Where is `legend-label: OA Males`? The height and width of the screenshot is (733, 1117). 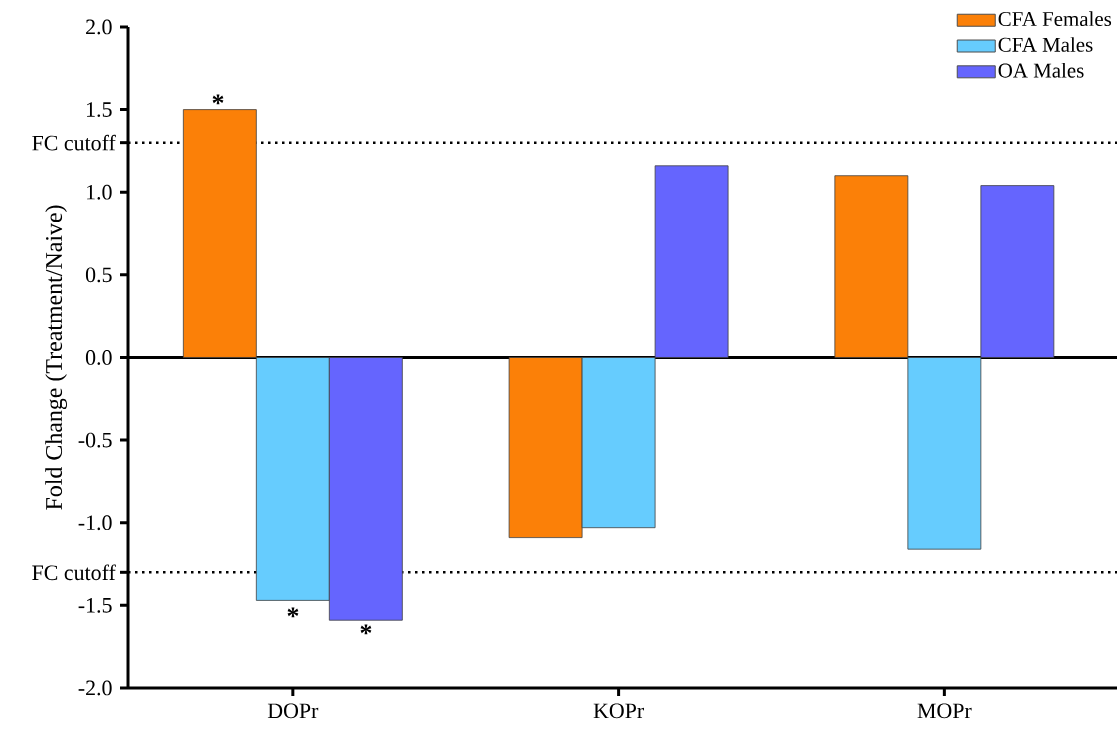 legend-label: OA Males is located at coordinates (1041, 70).